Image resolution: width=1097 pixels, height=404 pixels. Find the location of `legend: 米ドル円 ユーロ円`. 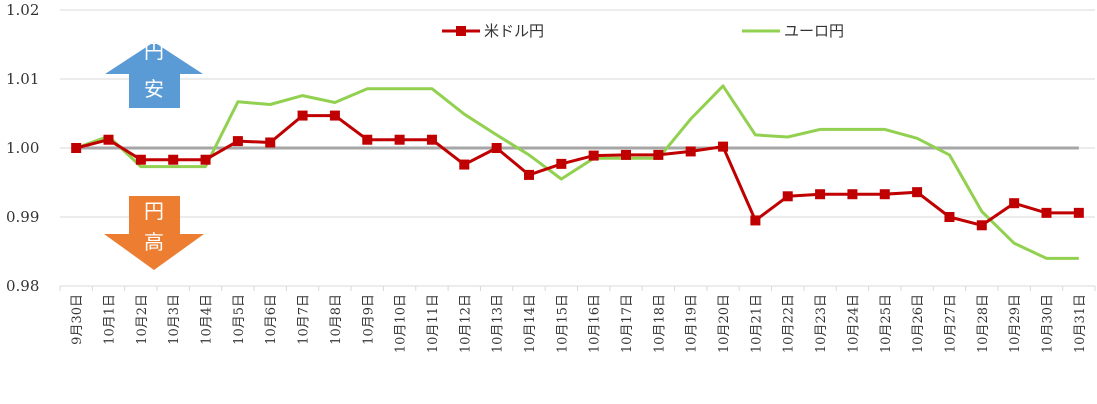

legend: 米ドル円 ユーロ円 is located at coordinates (643, 31).